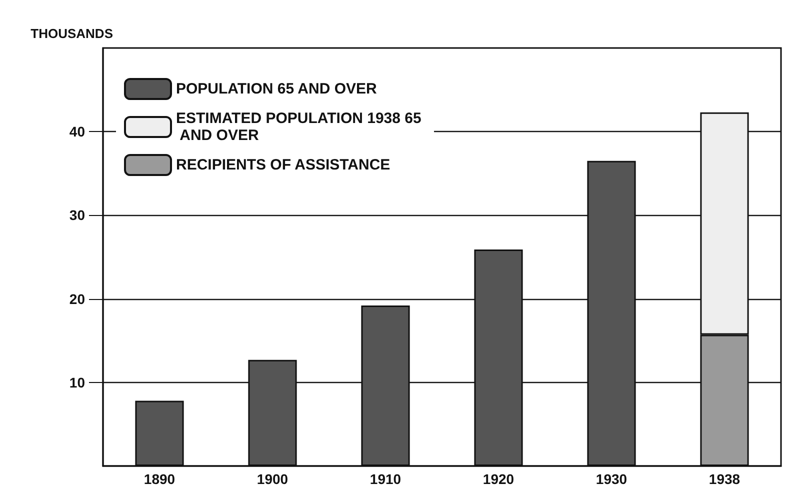 The height and width of the screenshot is (500, 791). Describe the element at coordinates (386, 479) in the screenshot. I see `x-tick-label: 1910` at that location.